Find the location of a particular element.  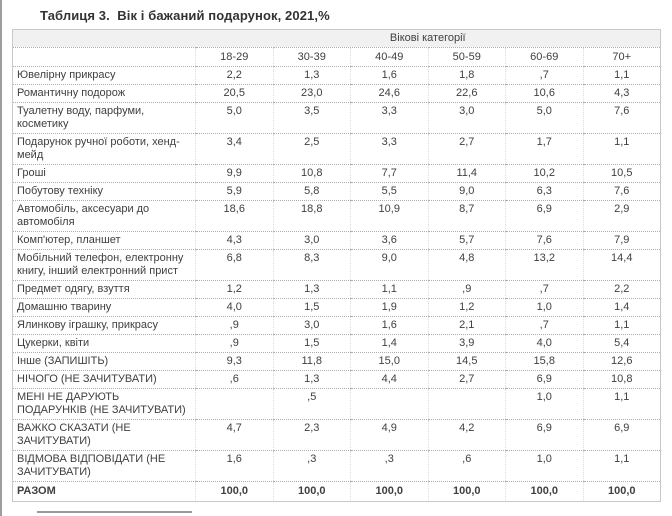

table-cell: 1,8 is located at coordinates (466, 75).